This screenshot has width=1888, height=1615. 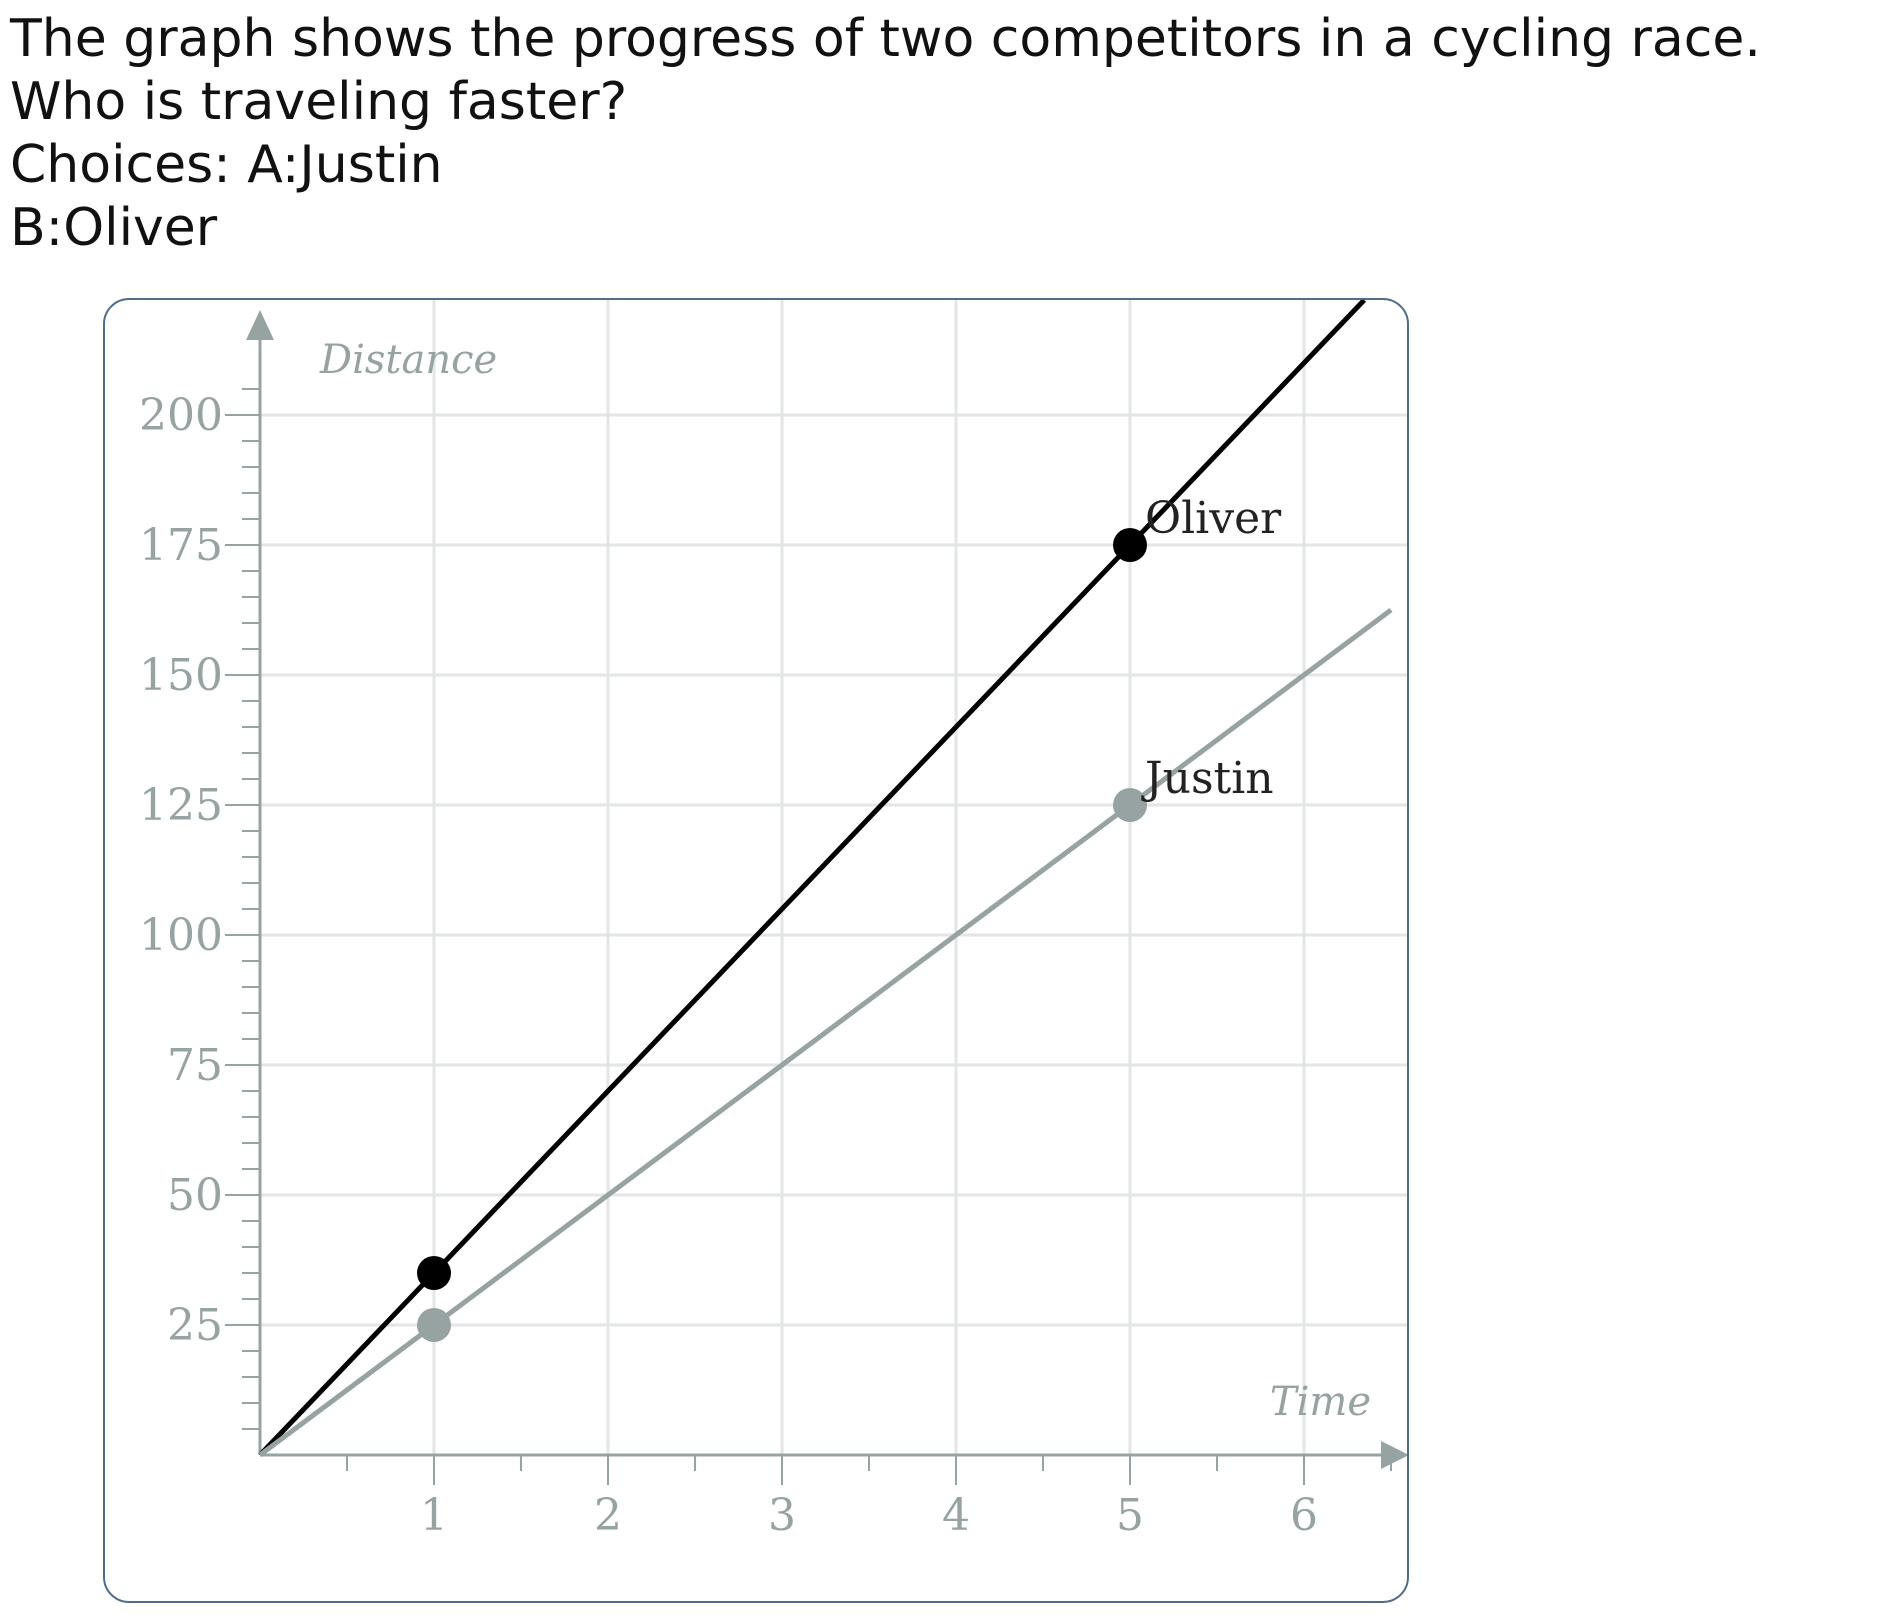 I want to click on x-tick-label: 4, so click(x=956, y=1515).